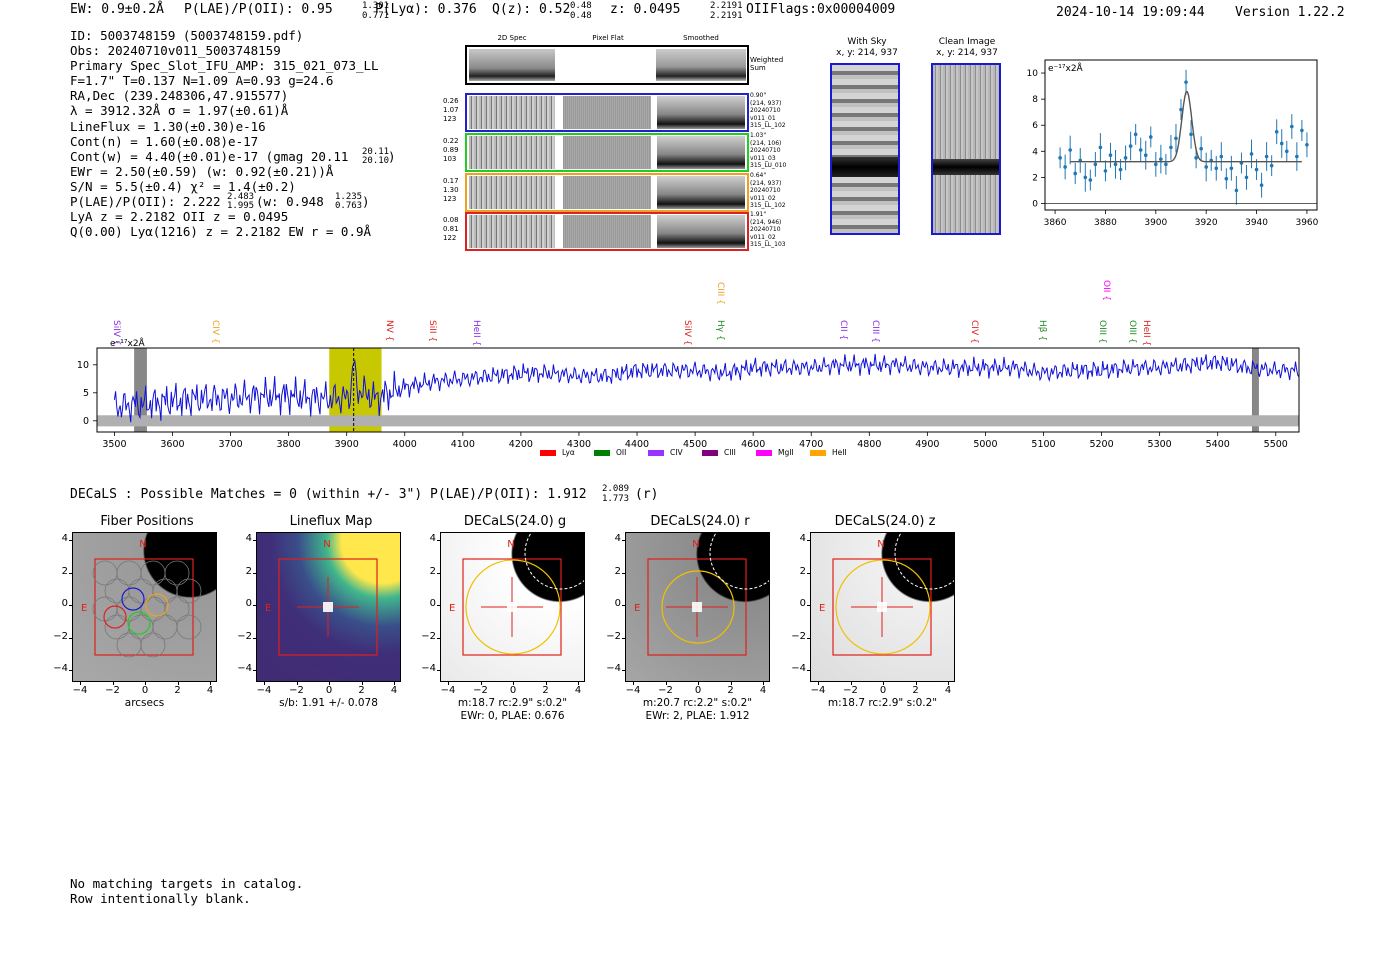  I want to click on cutout-row-left-values: 0.08 0.81 122, so click(454, 229).